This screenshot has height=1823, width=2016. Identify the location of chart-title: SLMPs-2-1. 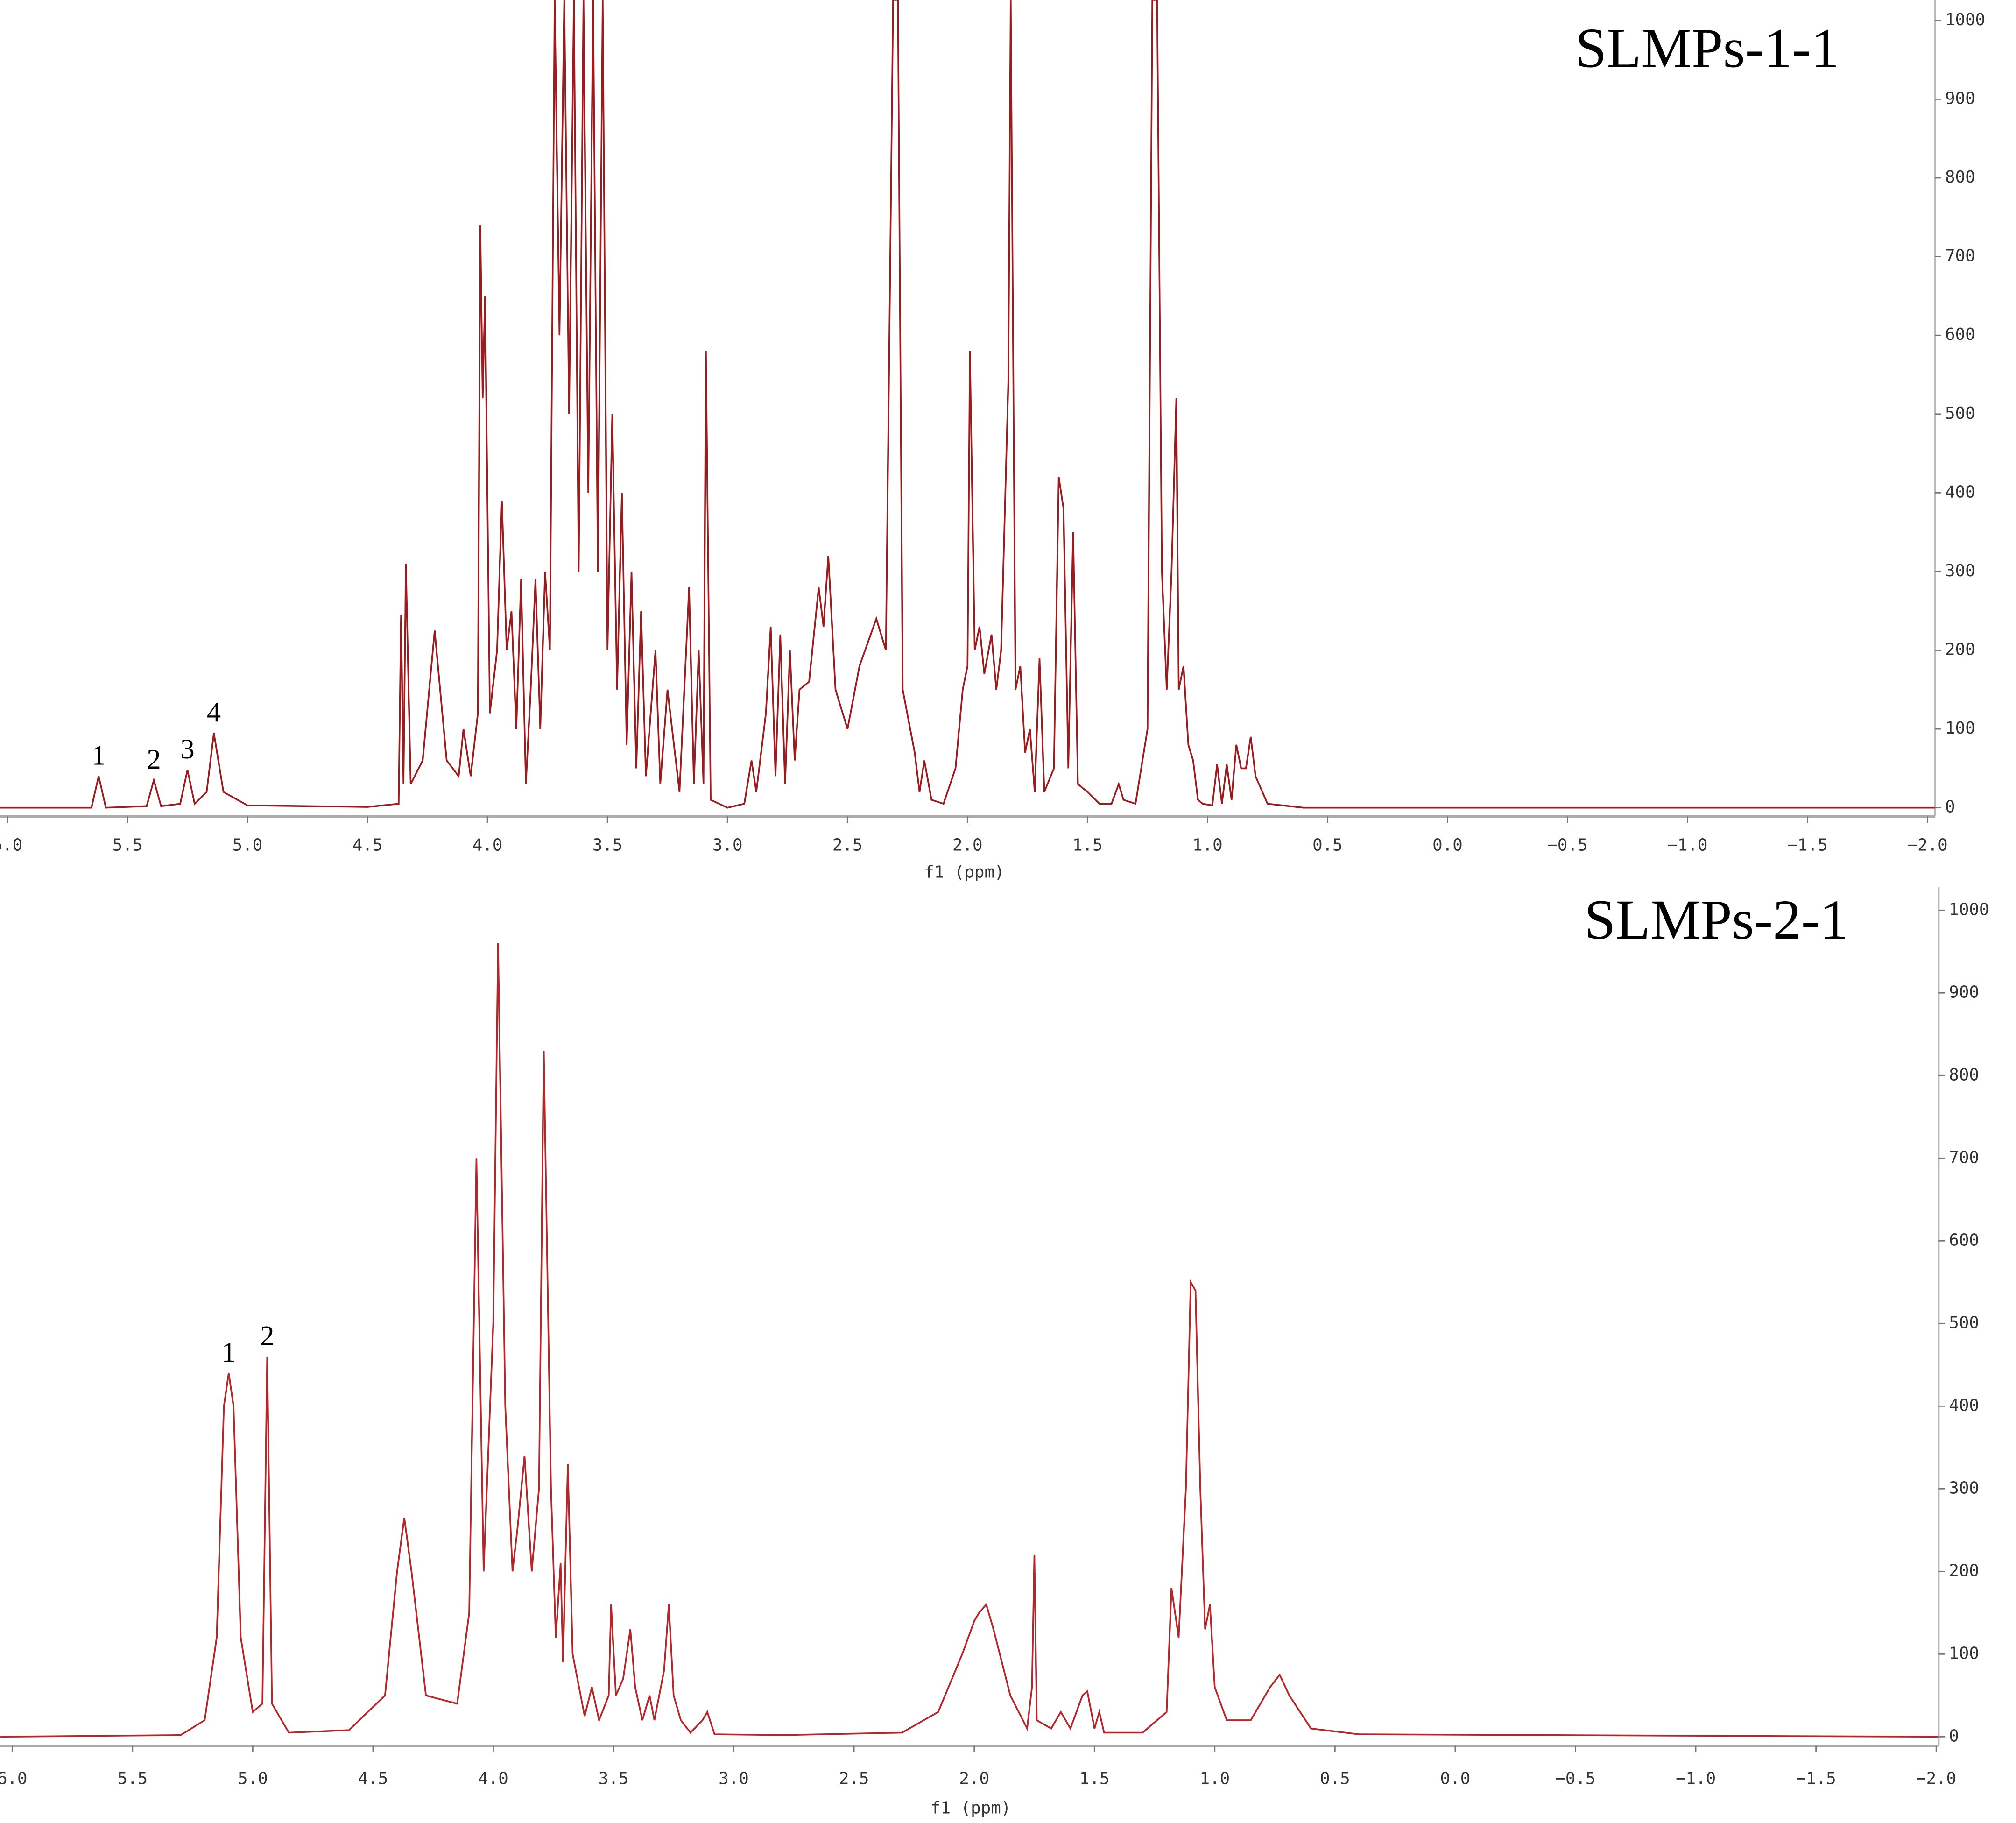
(1716, 920).